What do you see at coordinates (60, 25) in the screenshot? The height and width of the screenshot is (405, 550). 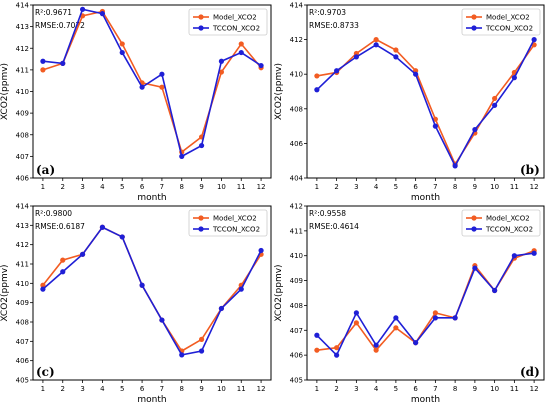 I see `rmse-annotation: RMSE:0.7072` at bounding box center [60, 25].